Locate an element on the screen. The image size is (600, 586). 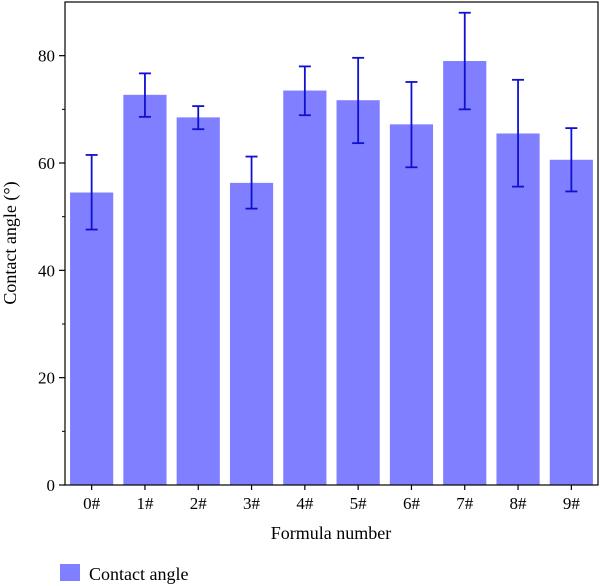
x-tick-label-8: 8# is located at coordinates (519, 503).